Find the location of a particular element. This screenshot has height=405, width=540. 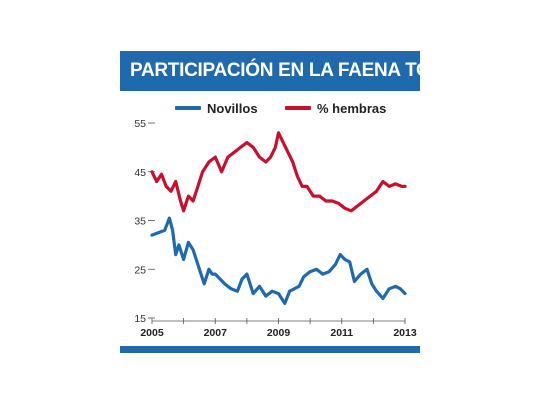

x-tick-label-2005: 2005 is located at coordinates (152, 333).